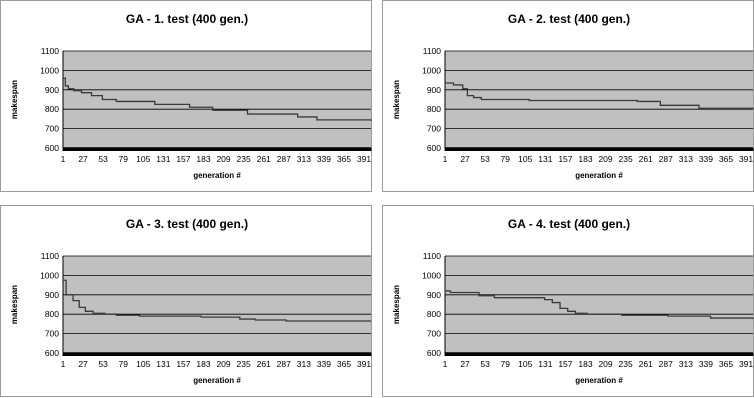  I want to click on chart-title: GA - 1. test (400 gen.), so click(187, 19).